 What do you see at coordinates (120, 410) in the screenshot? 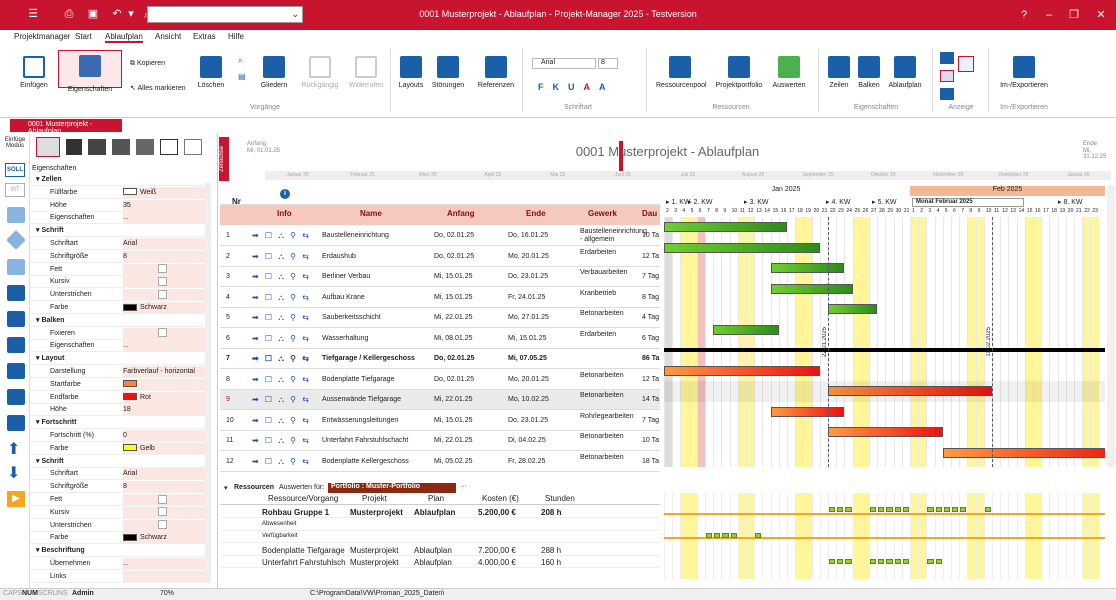
I see `property-row: Höhe 18` at bounding box center [120, 410].